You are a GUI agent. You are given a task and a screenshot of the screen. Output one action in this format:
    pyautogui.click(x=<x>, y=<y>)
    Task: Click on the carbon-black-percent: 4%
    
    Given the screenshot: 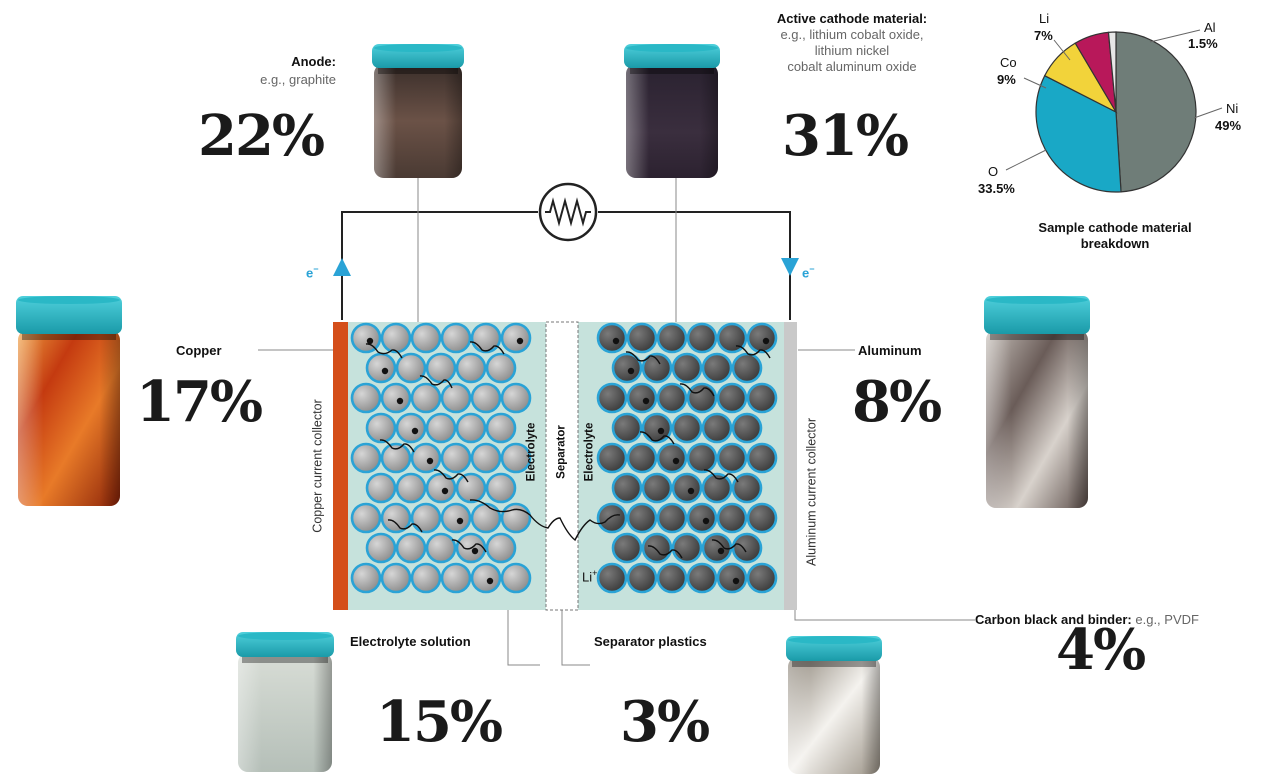 What is the action you would take?
    pyautogui.click(x=1101, y=650)
    